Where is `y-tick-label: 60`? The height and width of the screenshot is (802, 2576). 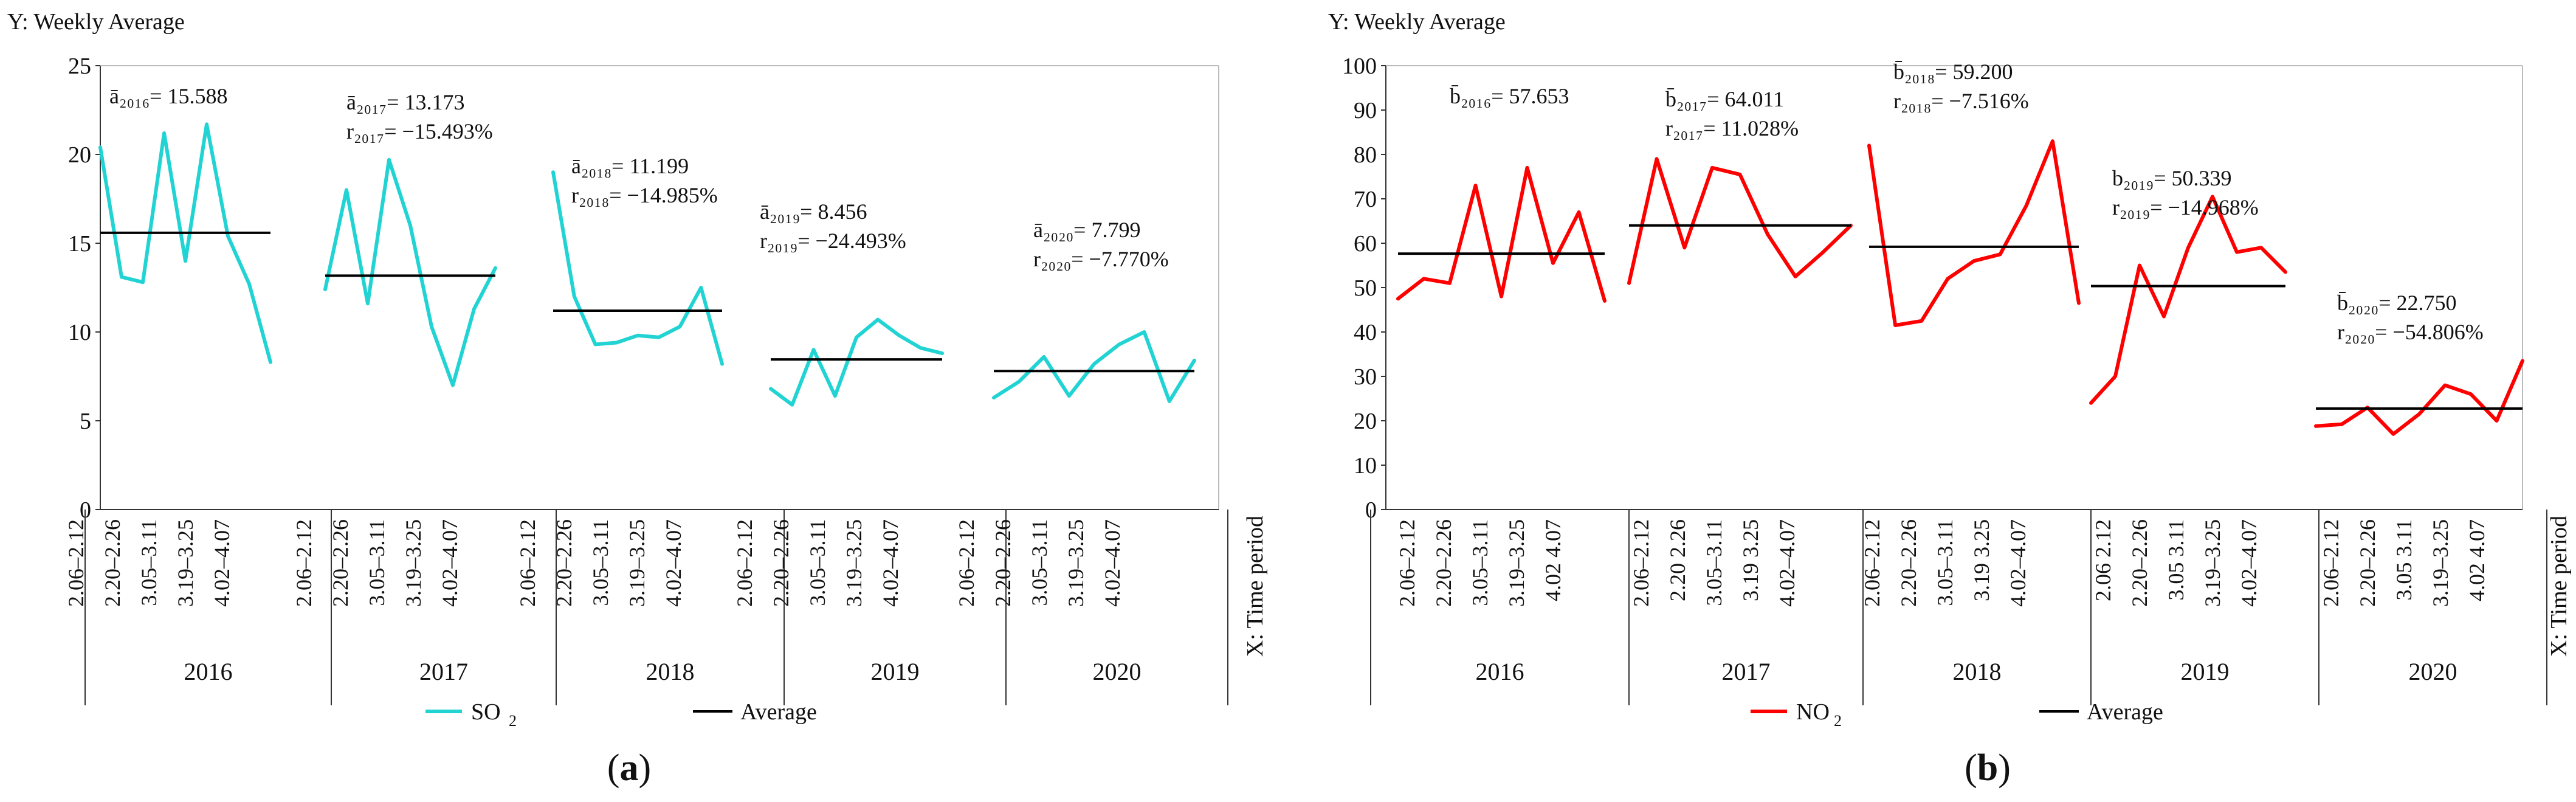
y-tick-label: 60 is located at coordinates (1365, 244).